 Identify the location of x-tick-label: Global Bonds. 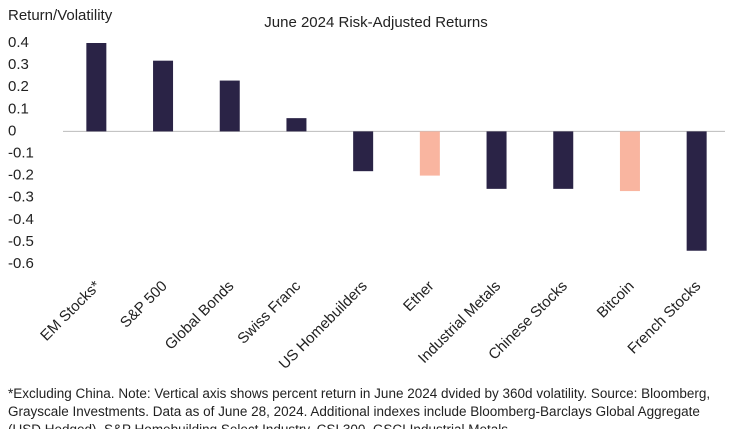
(200, 316).